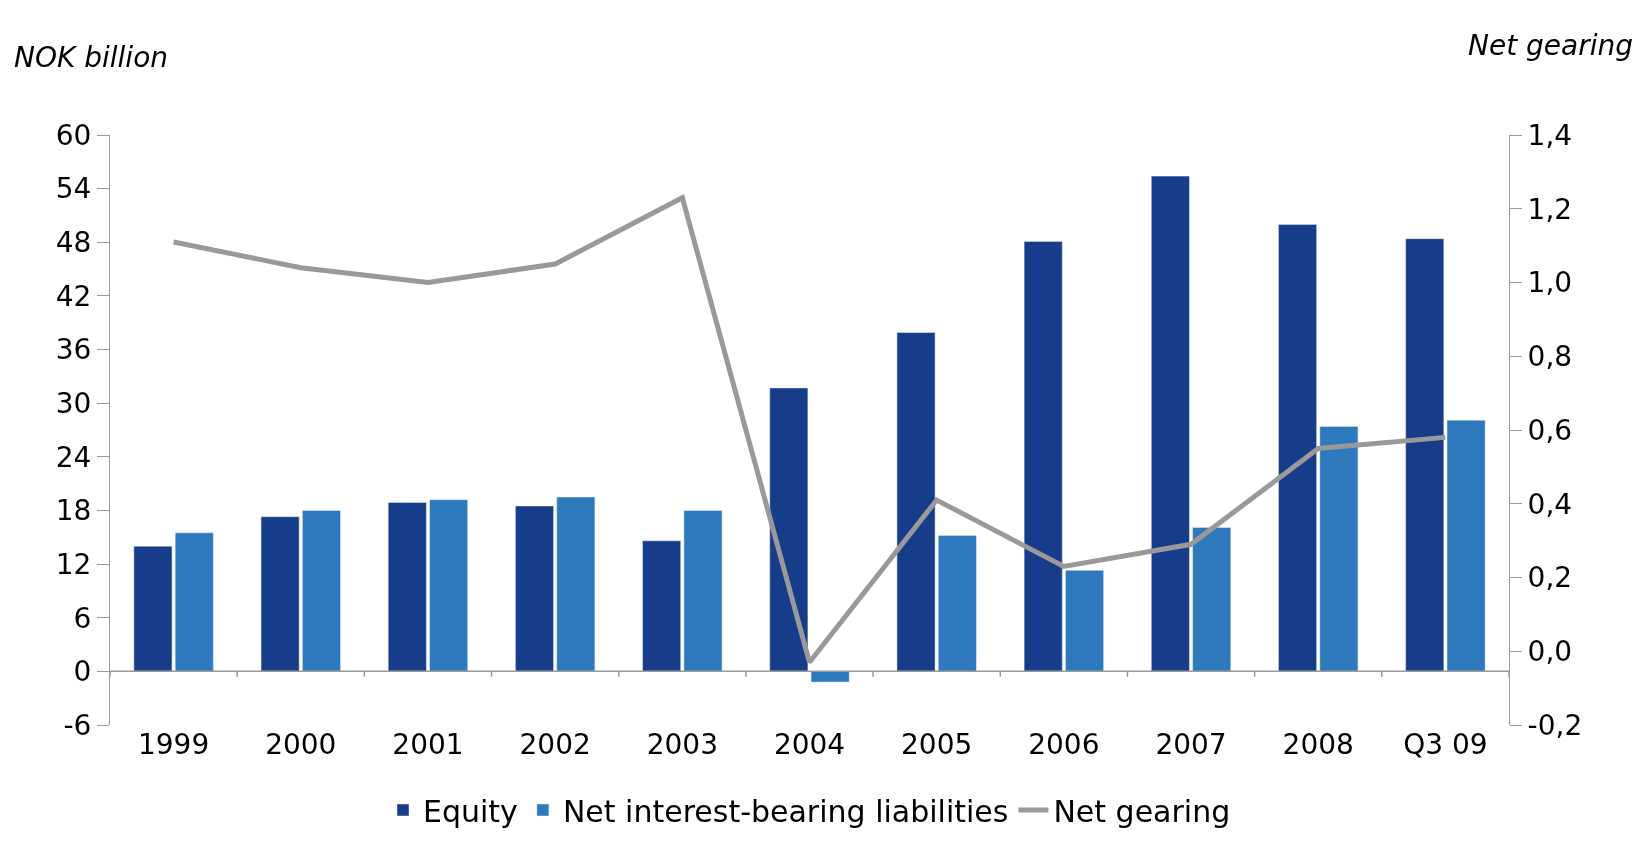 Image resolution: width=1639 pixels, height=848 pixels. What do you see at coordinates (785, 811) in the screenshot?
I see `legend-label: Net interest-bearing liabilities` at bounding box center [785, 811].